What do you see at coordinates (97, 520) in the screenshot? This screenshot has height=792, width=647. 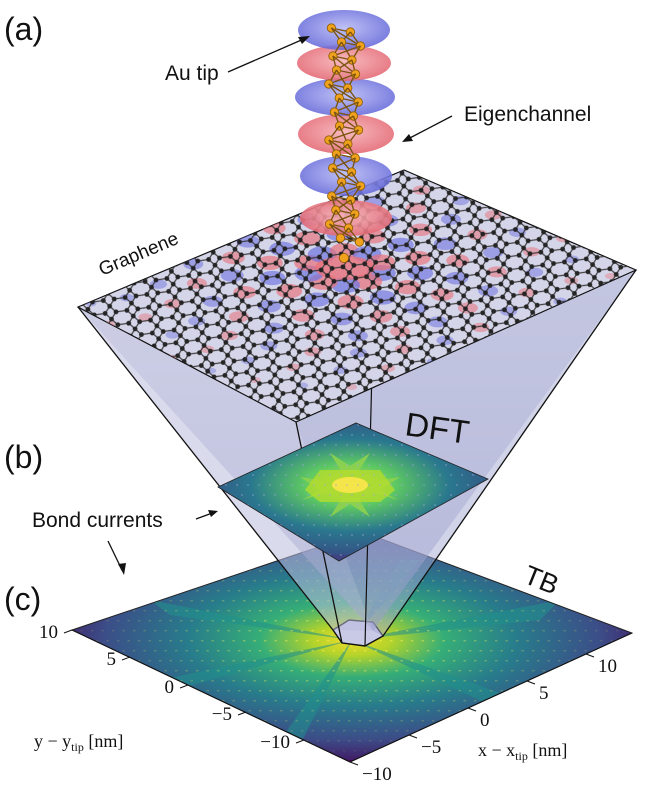 I see `bond-currents-label: Bond currents` at bounding box center [97, 520].